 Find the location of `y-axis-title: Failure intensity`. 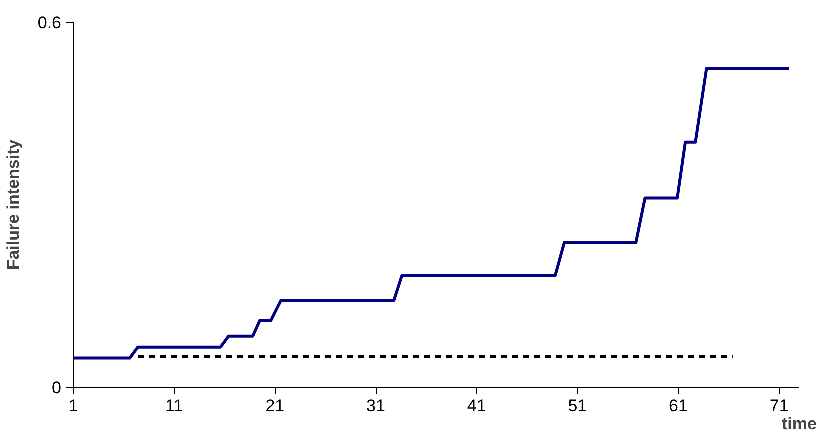

y-axis-title: Failure intensity is located at coordinates (13, 204).